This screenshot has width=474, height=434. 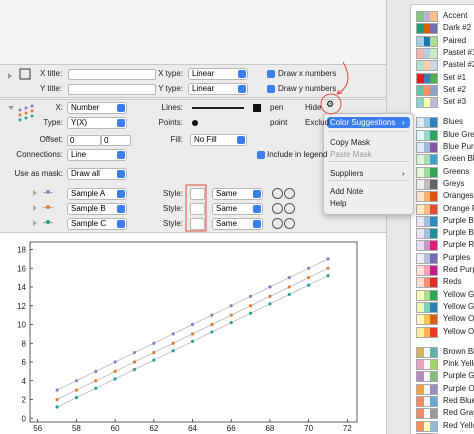 I want to click on pen-icon, so click(x=257, y=108).